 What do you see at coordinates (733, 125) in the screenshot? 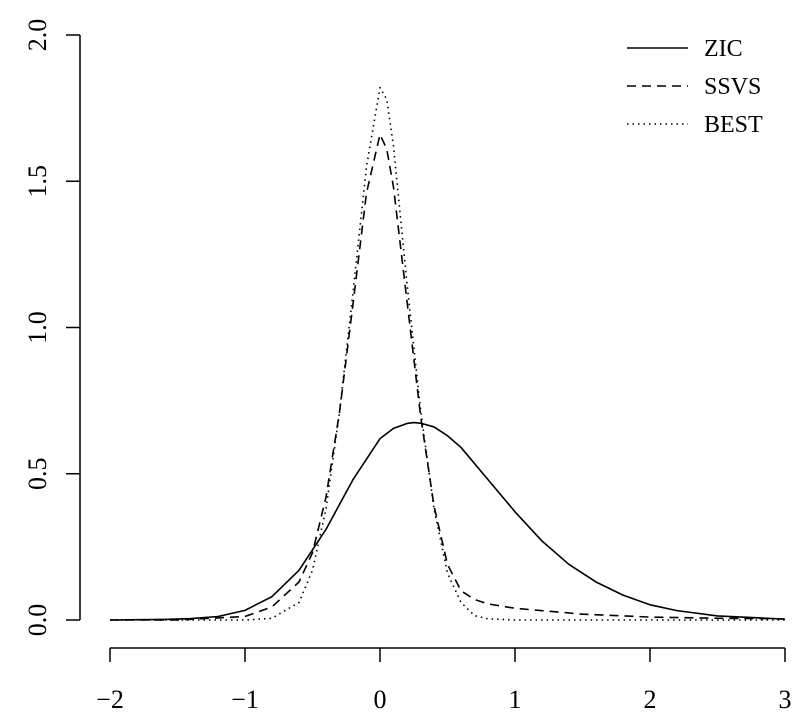
I see `legend-label-best: BEST` at bounding box center [733, 125].